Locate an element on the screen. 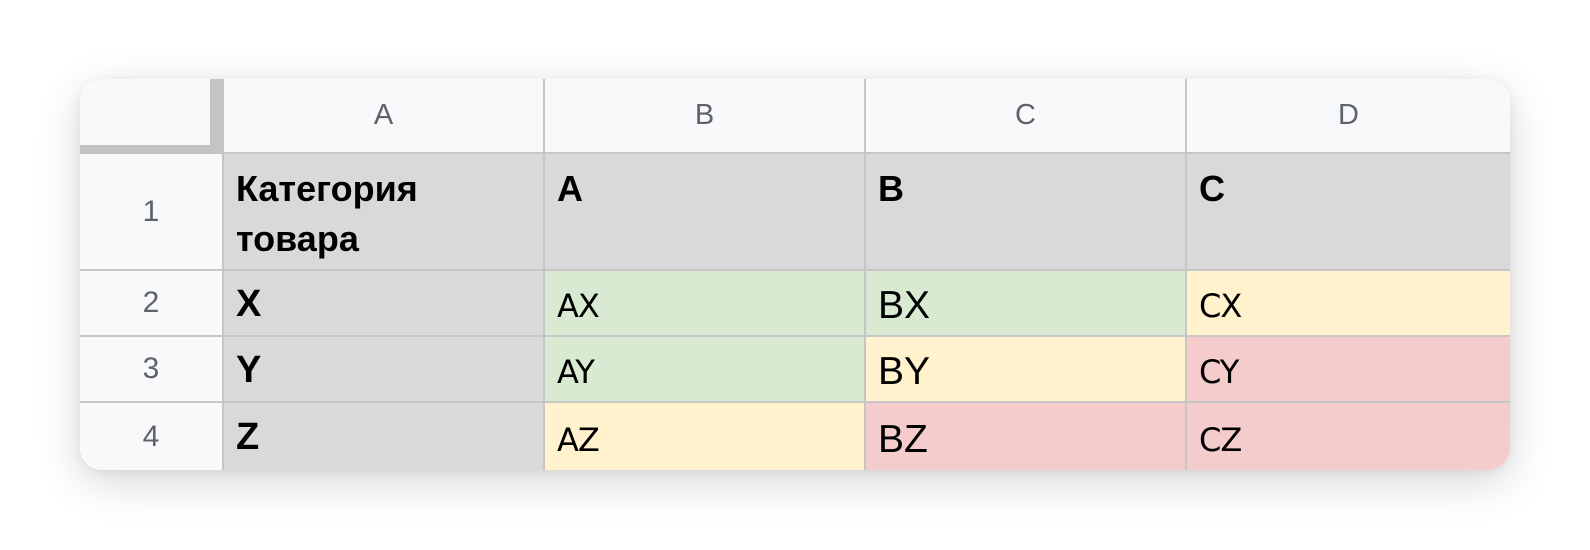  cell-d3: CY is located at coordinates (1348, 370).